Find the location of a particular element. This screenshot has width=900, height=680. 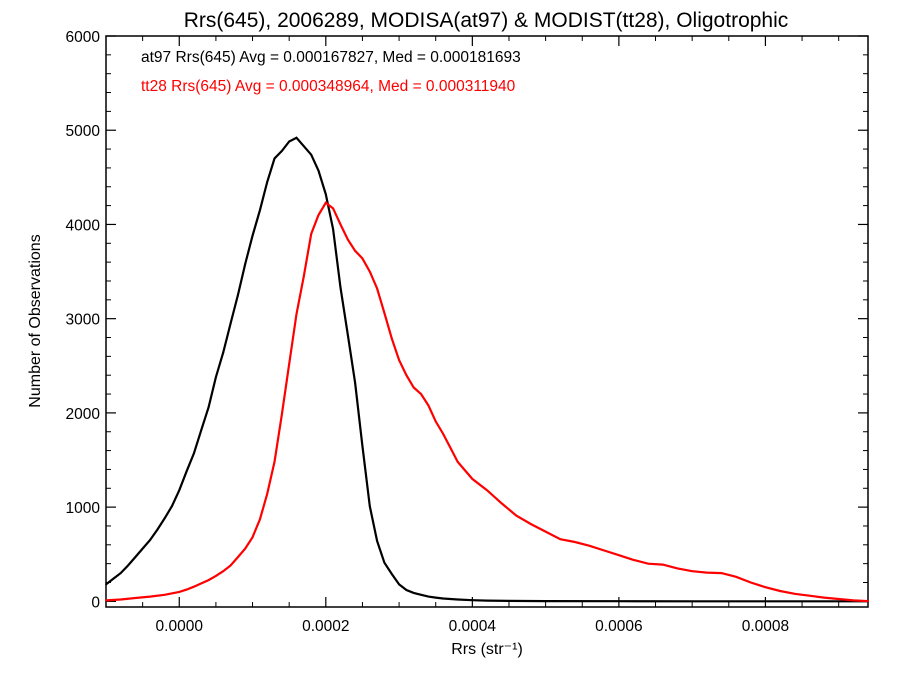

y-tick-label: 3000 is located at coordinates (83, 320).